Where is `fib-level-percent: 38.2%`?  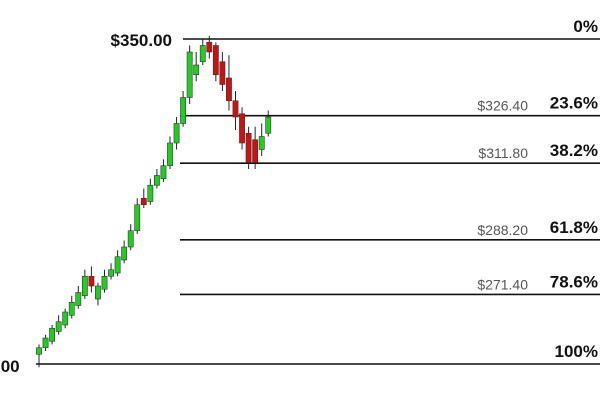 fib-level-percent: 38.2% is located at coordinates (574, 150).